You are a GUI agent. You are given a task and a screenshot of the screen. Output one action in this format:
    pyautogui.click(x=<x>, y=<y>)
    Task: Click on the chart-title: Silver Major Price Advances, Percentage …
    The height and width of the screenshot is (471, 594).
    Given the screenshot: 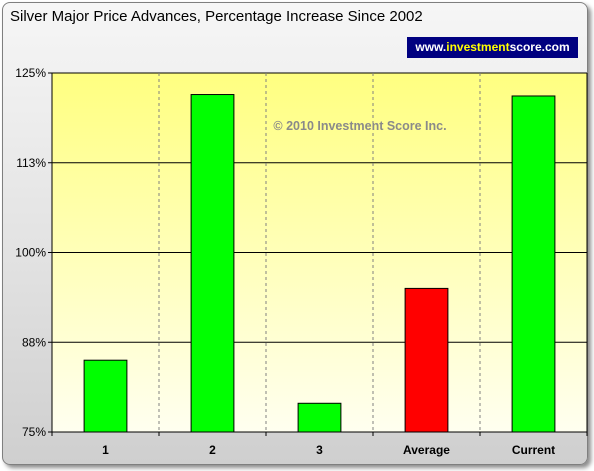 What is the action you would take?
    pyautogui.click(x=216, y=16)
    